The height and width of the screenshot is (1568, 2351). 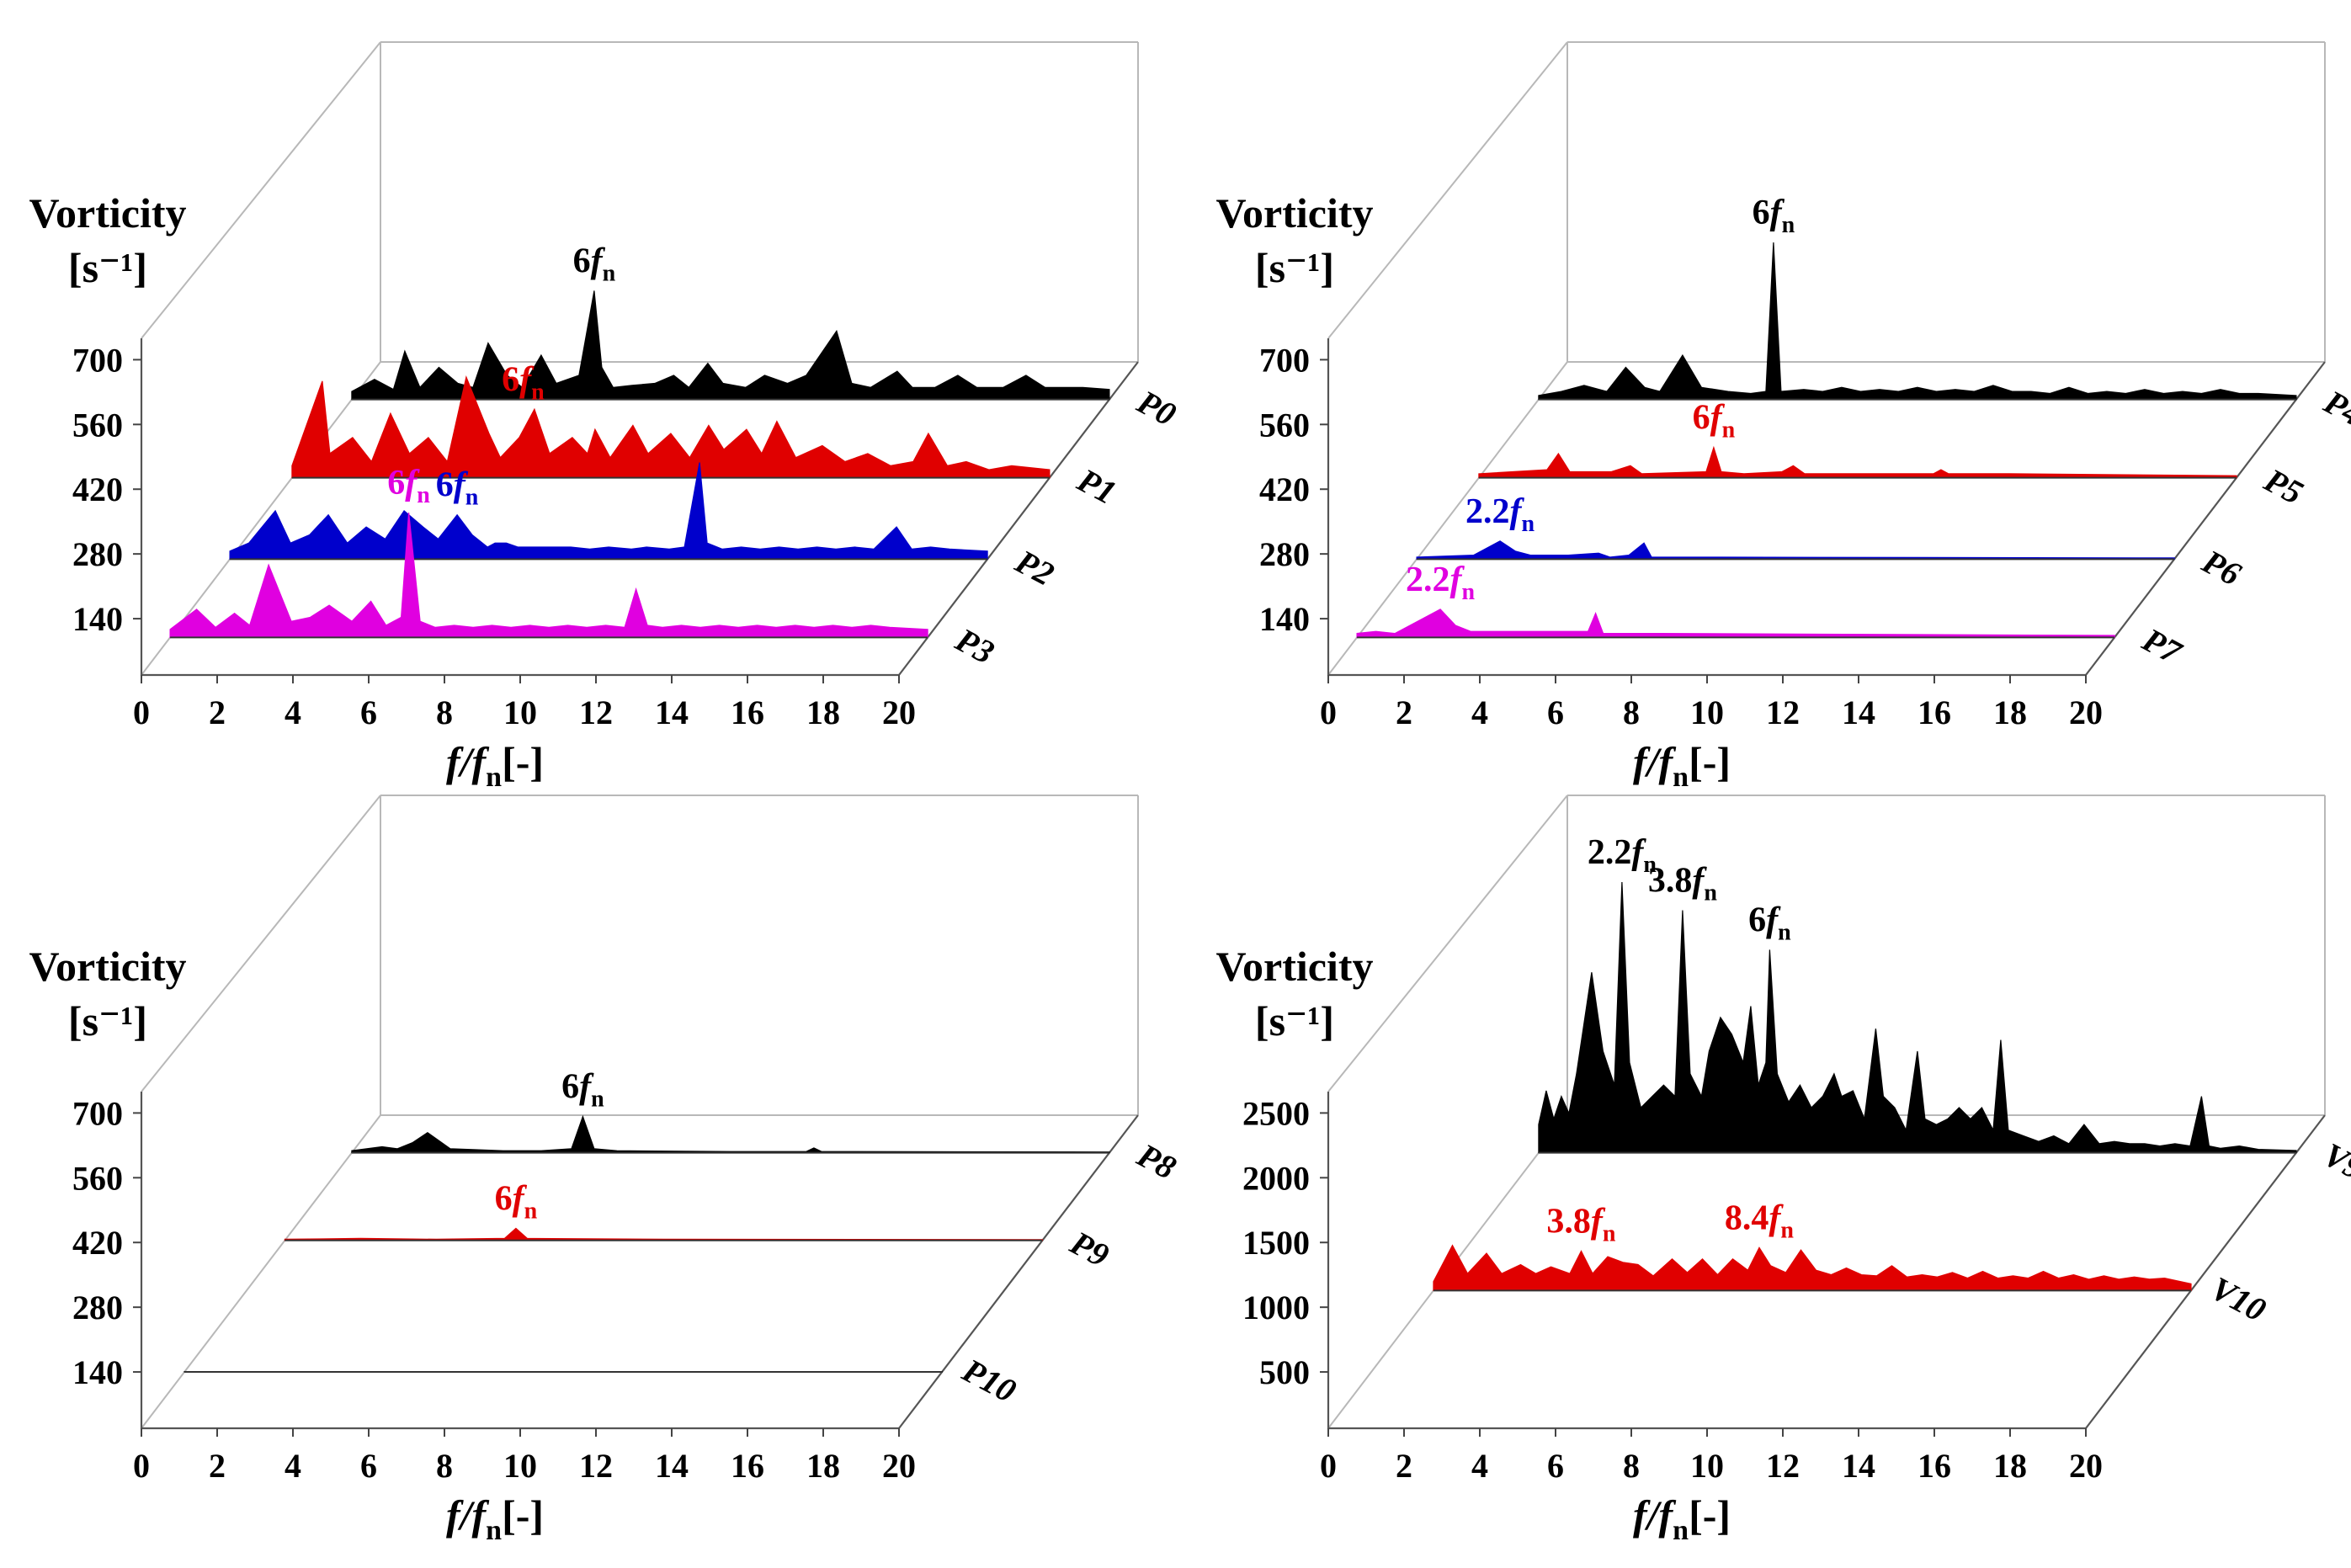 What do you see at coordinates (2238, 1299) in the screenshot?
I see `series-label-V10: V10` at bounding box center [2238, 1299].